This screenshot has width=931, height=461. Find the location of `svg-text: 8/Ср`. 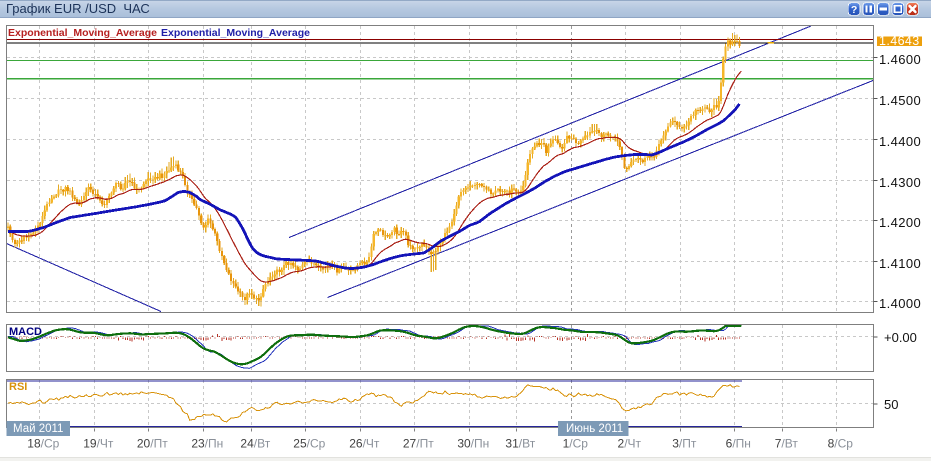

svg-text: 8/Ср is located at coordinates (841, 444).